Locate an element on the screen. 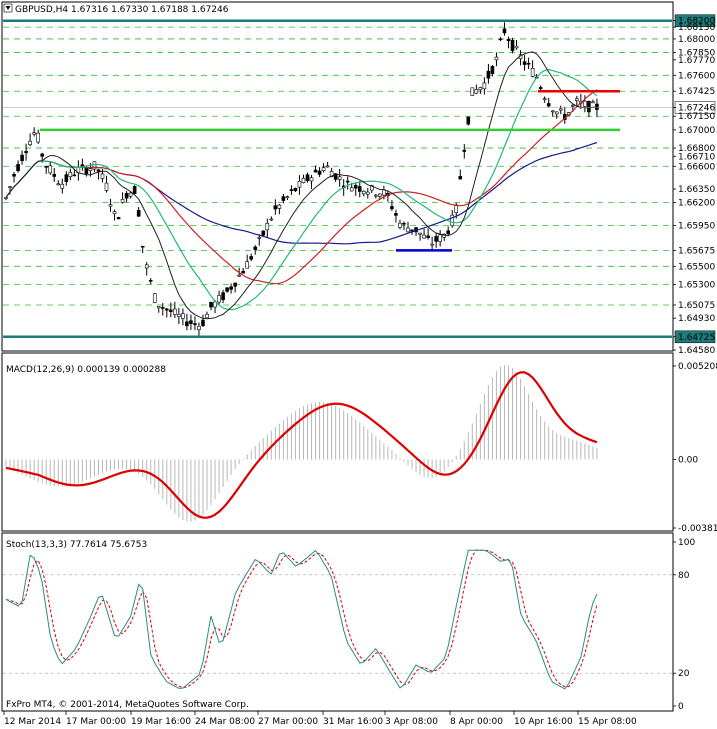 The width and height of the screenshot is (717, 729). dropdown-triangle-icon is located at coordinates (8, 8).